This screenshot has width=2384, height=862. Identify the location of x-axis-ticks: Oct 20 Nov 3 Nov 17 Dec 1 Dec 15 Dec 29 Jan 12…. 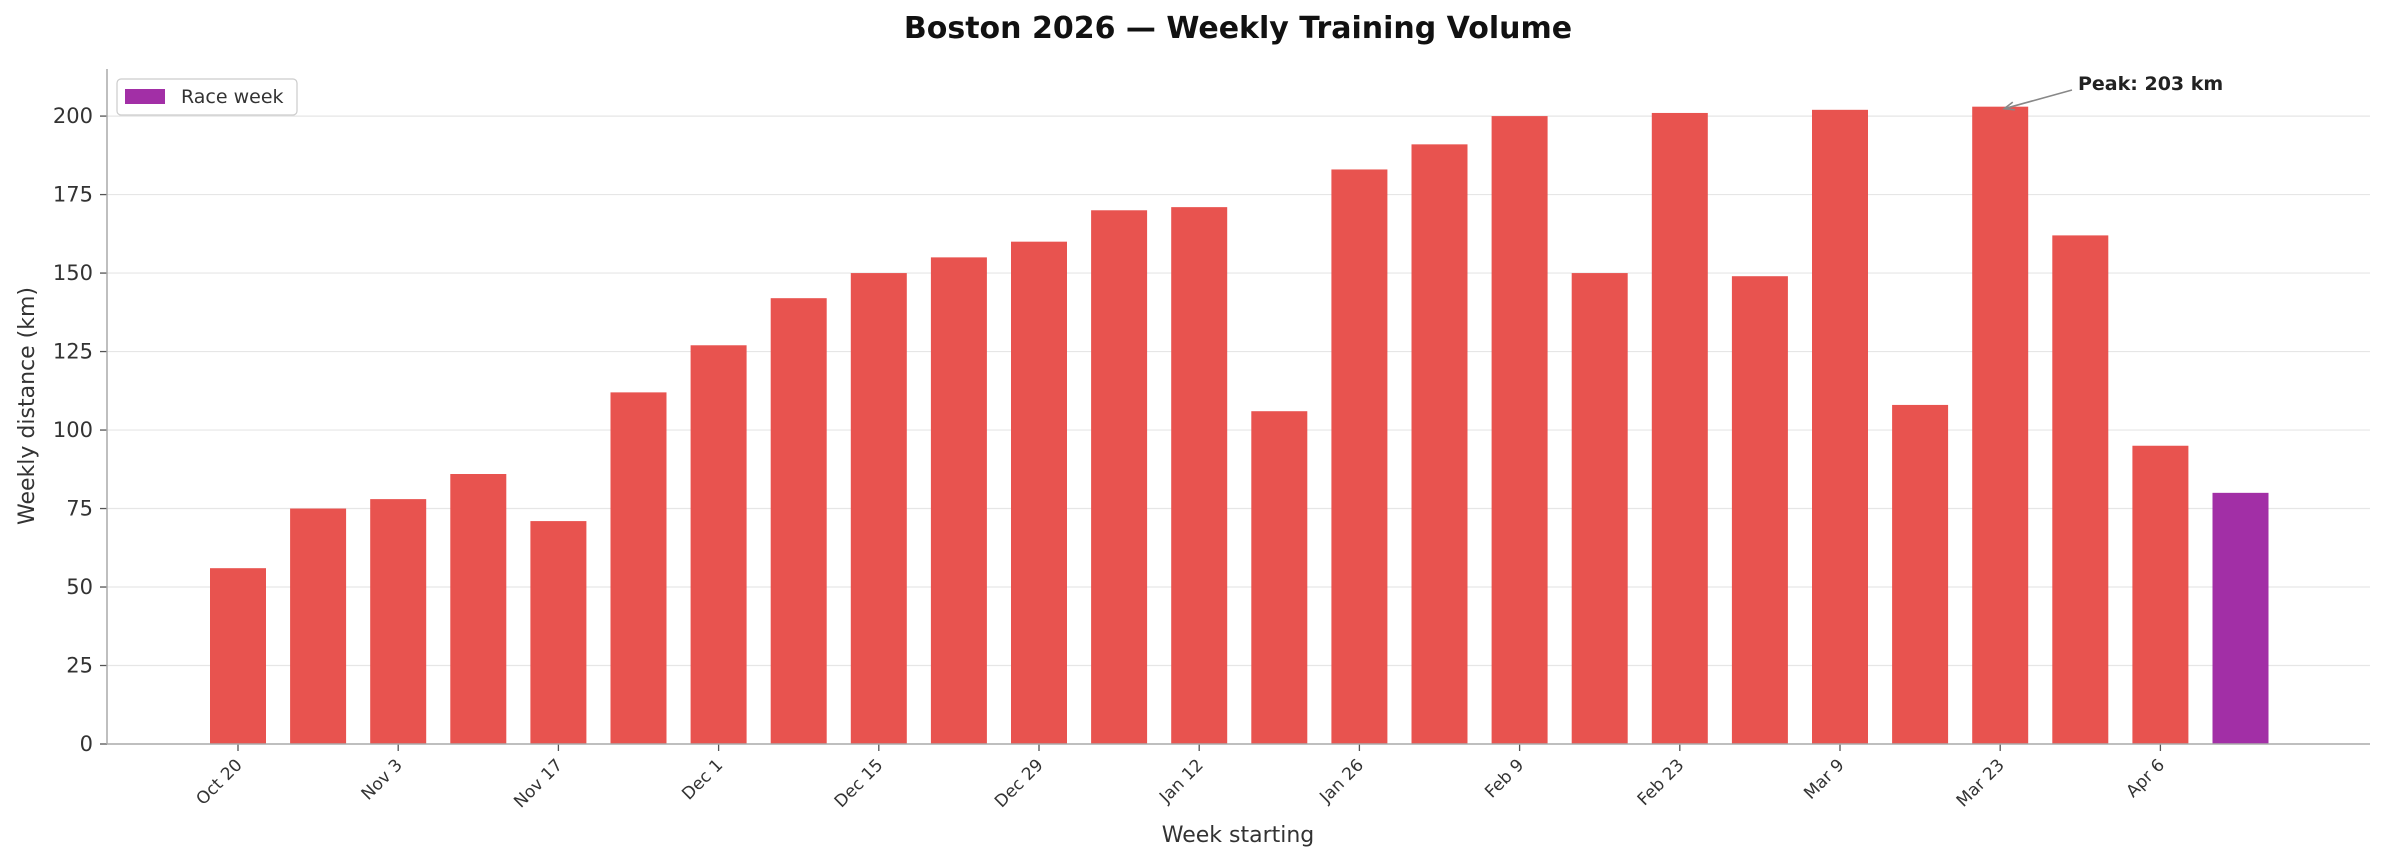
(1180, 778).